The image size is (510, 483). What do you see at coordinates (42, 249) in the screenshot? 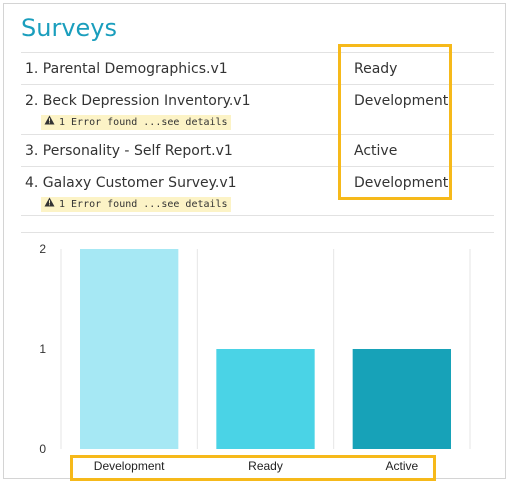
I see `y-tick-label: 2` at bounding box center [42, 249].